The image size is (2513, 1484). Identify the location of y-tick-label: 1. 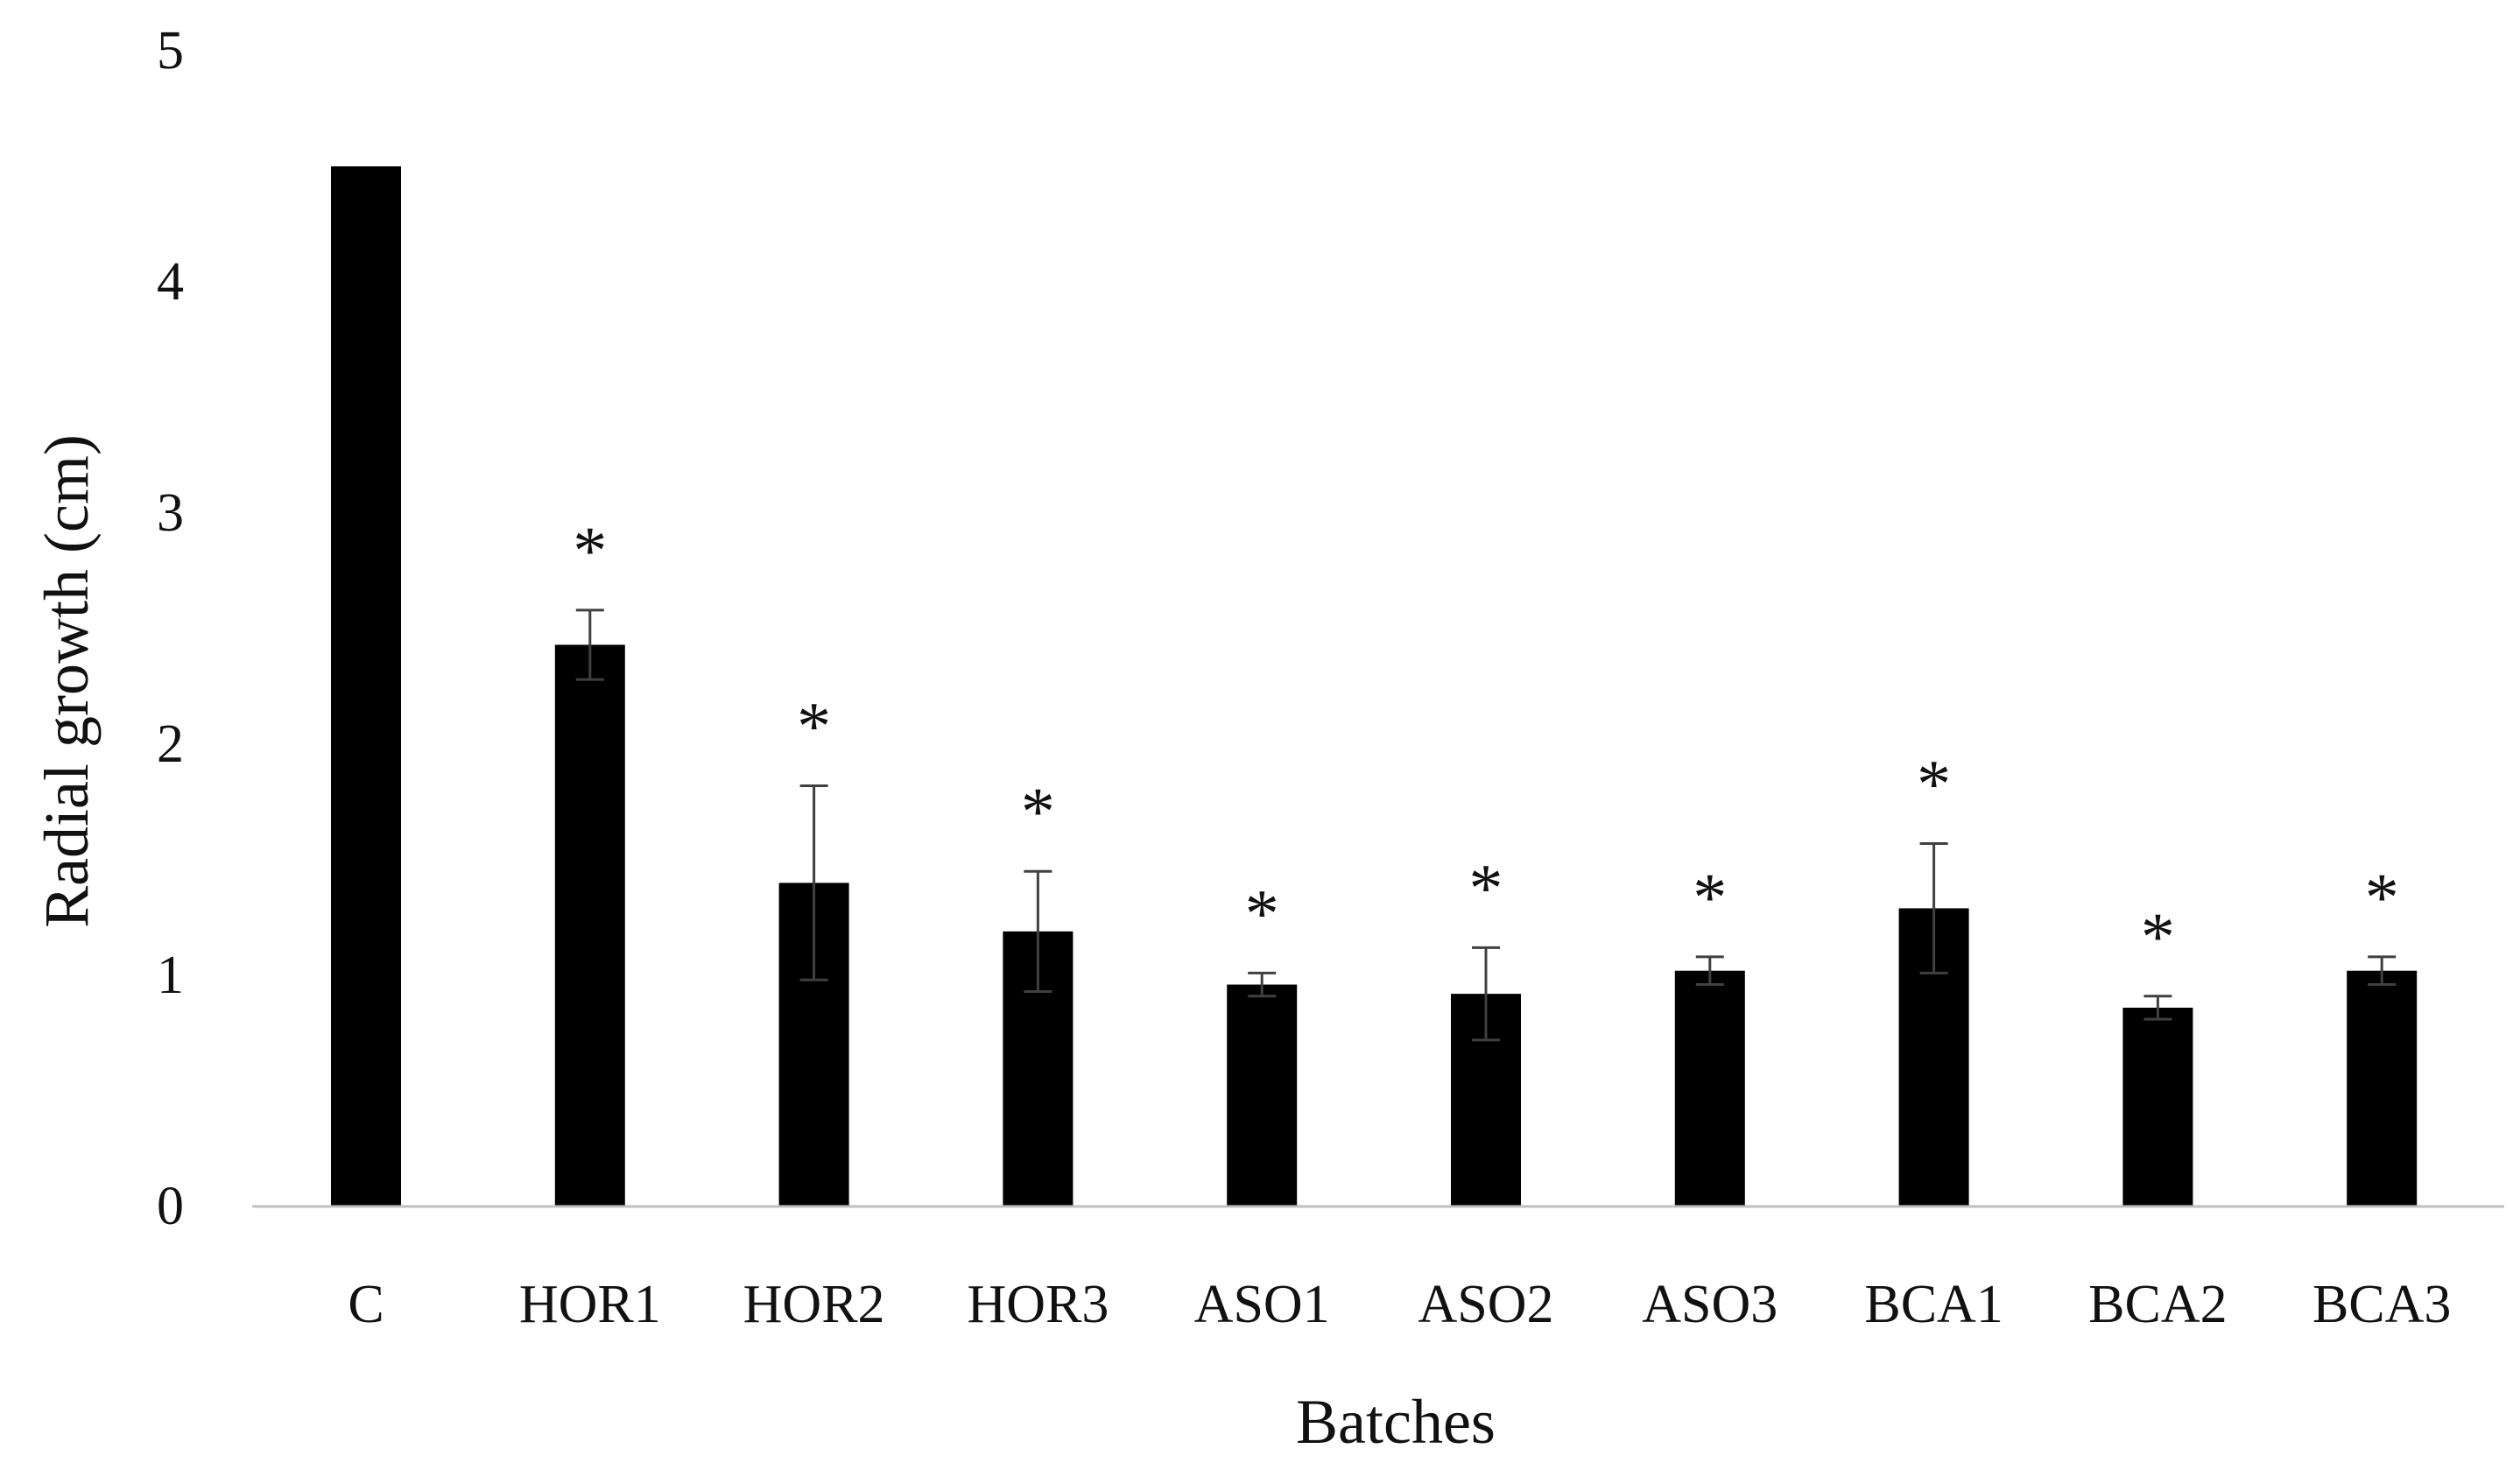
(170, 975).